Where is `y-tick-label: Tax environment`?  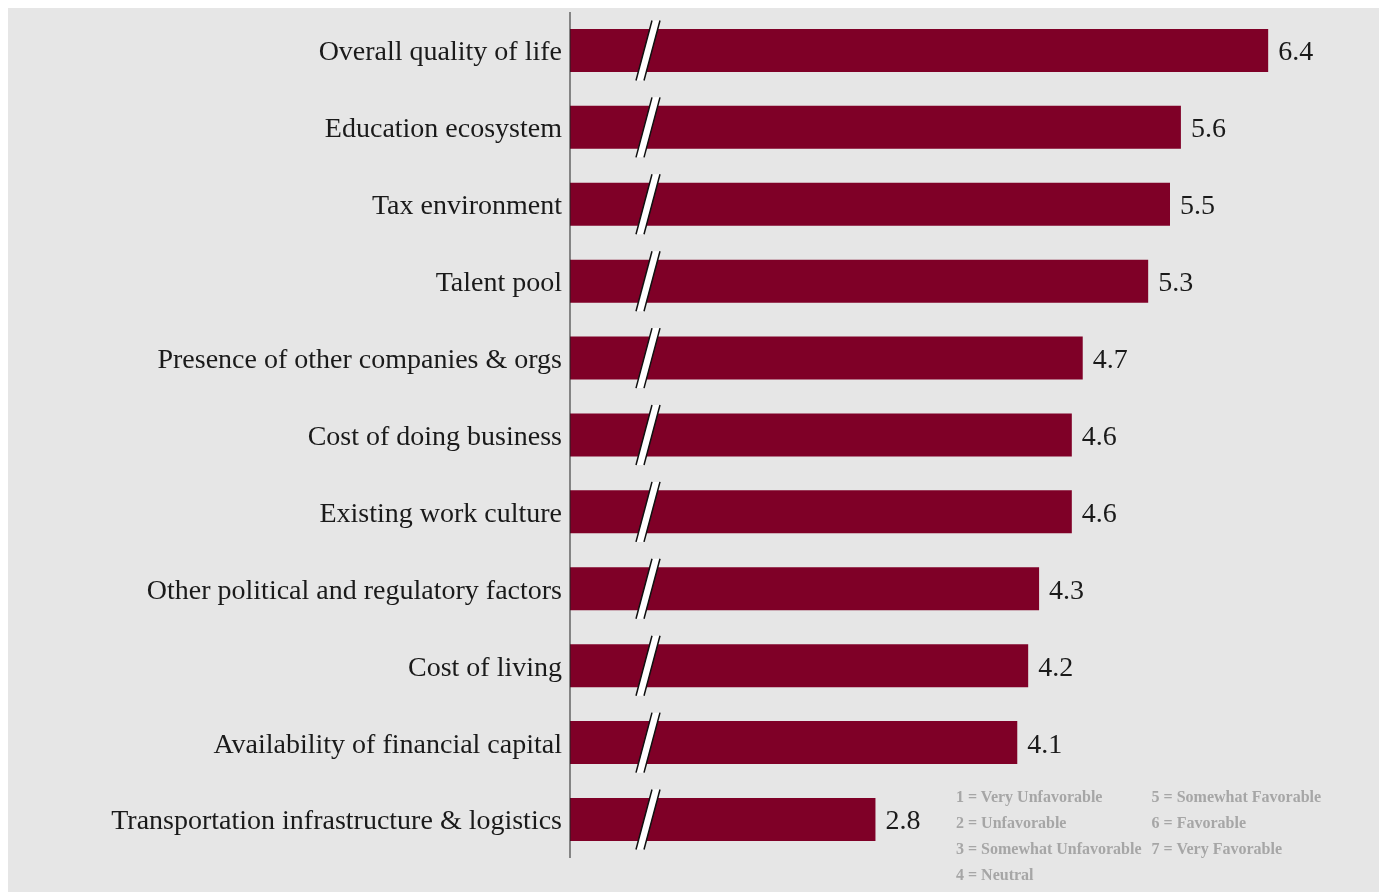 y-tick-label: Tax environment is located at coordinates (467, 205).